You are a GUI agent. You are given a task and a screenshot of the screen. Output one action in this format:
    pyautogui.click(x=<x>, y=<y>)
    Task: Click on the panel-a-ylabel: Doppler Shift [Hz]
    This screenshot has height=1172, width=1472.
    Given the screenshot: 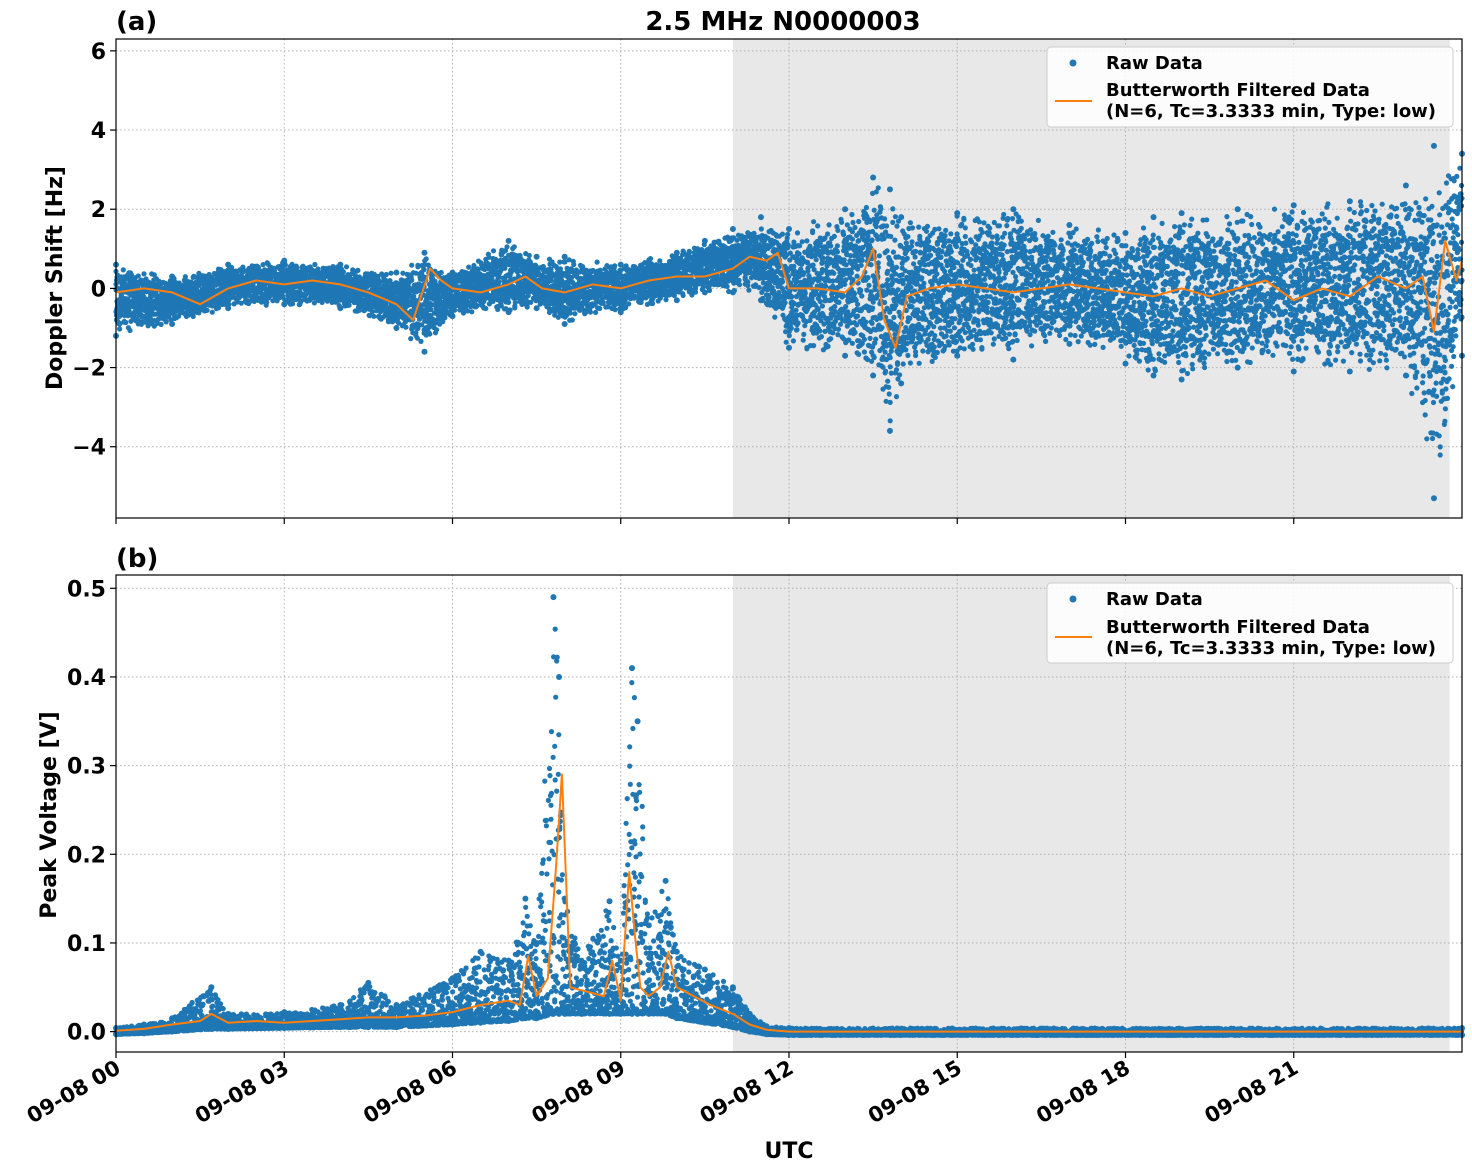 What is the action you would take?
    pyautogui.click(x=55, y=278)
    